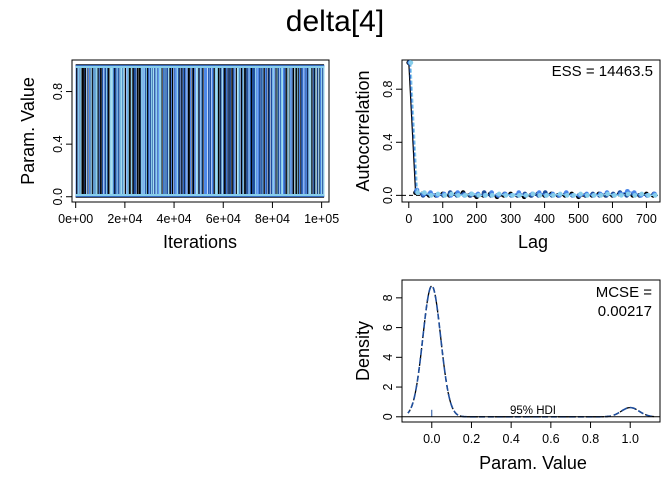 The height and width of the screenshot is (479, 671). Describe the element at coordinates (646, 219) in the screenshot. I see `acf-x-tick-label: 700` at that location.